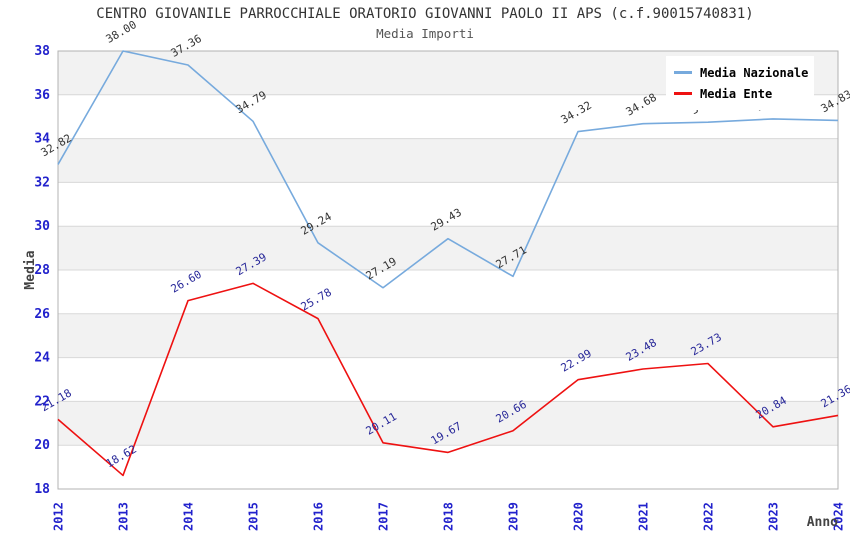  I want to click on svg-text: 2013, so click(124, 516).